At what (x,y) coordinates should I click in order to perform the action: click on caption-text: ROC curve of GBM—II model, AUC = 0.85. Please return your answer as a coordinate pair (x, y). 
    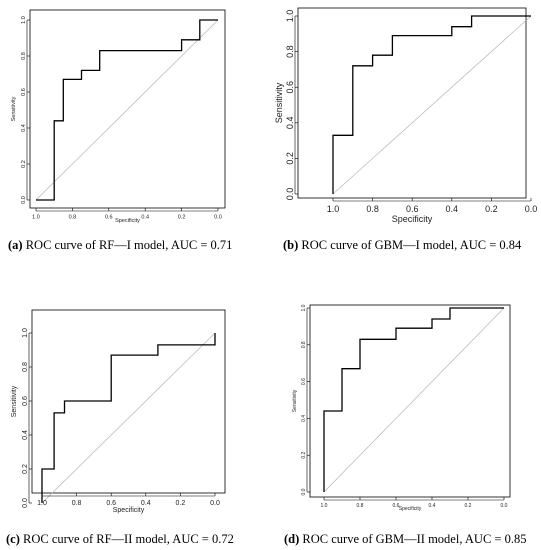
    Looking at the image, I should click on (413, 539).